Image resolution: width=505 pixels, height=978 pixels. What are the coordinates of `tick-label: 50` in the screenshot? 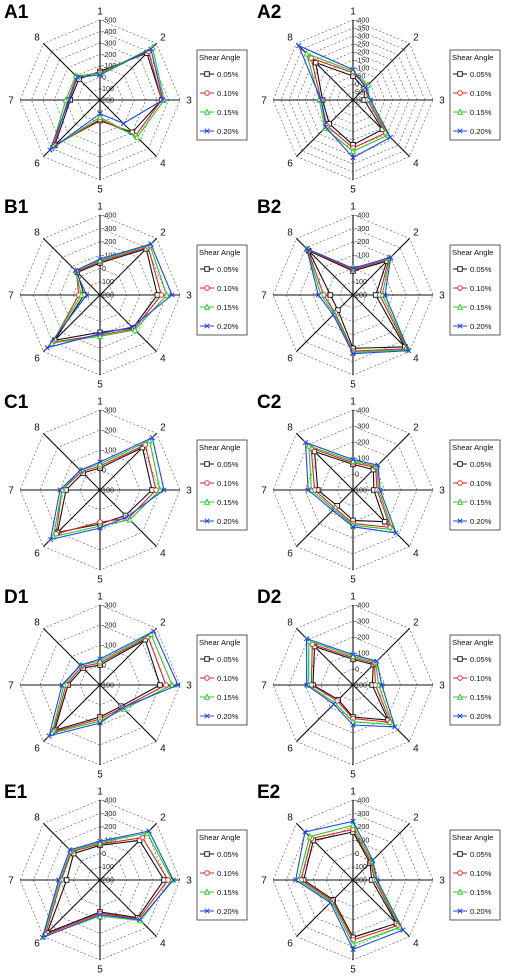 It's located at (359, 92).